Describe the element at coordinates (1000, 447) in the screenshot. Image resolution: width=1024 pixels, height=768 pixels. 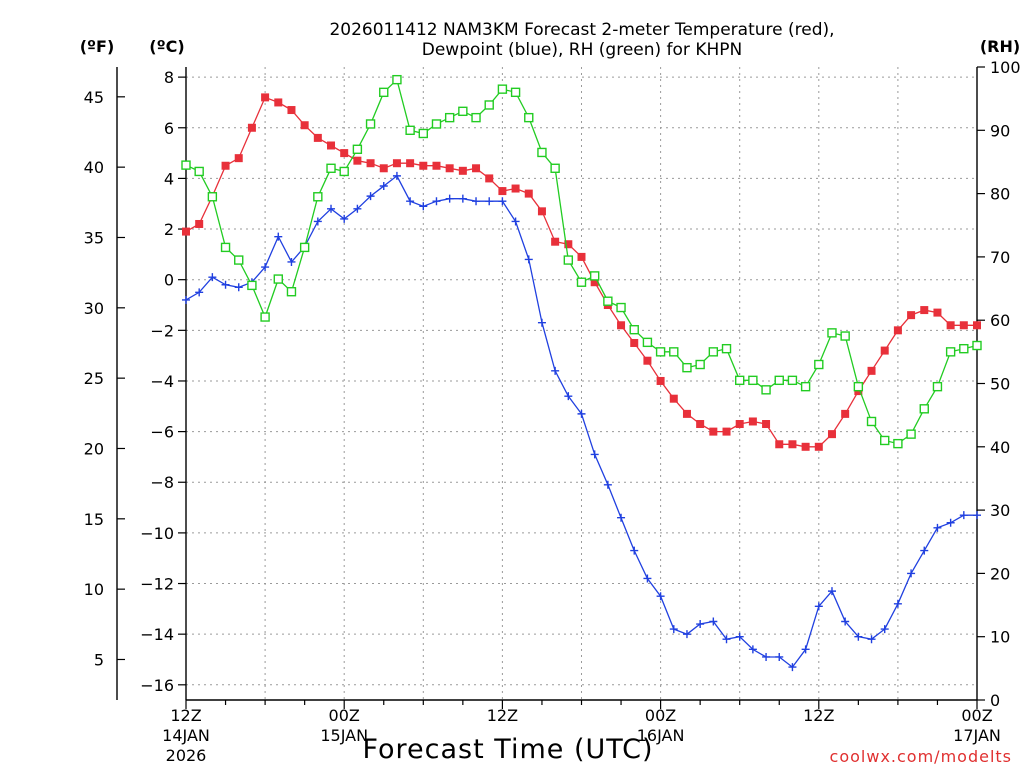
I see `rh-tick-label: 40` at that location.